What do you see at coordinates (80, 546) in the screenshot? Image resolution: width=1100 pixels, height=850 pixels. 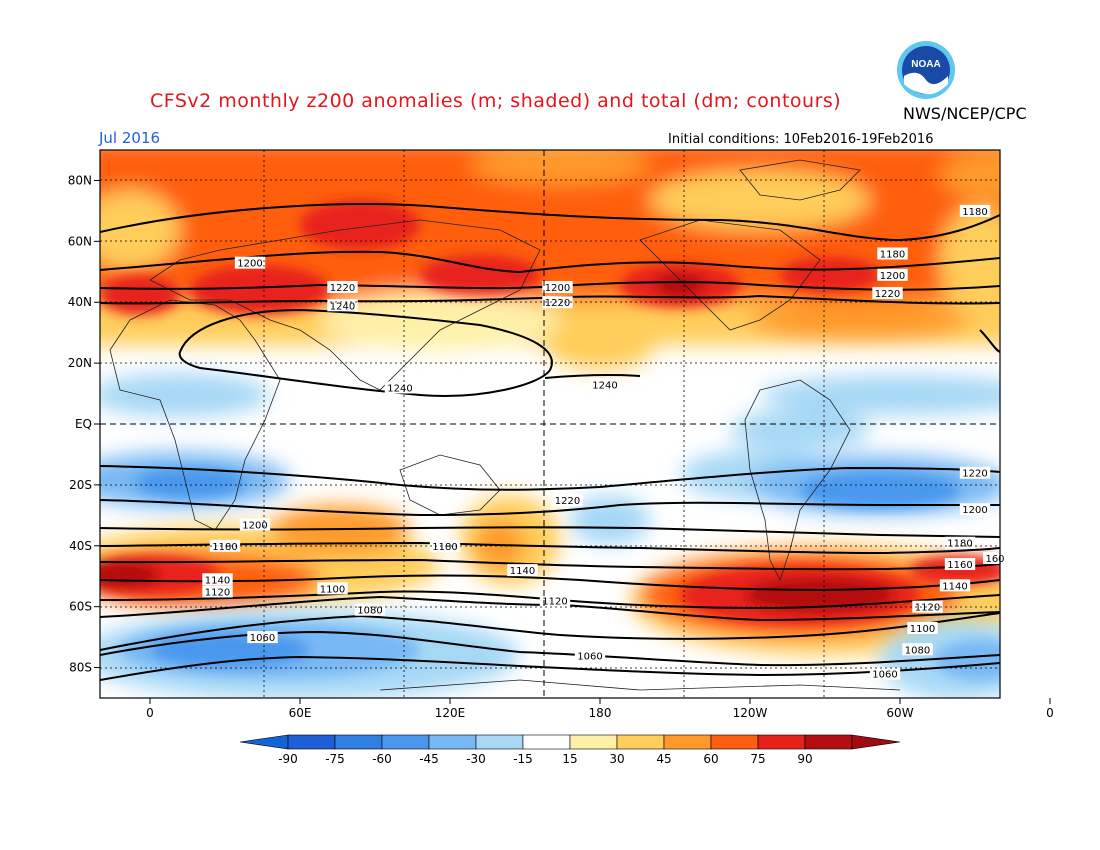 I see `lat-label: 40S` at bounding box center [80, 546].